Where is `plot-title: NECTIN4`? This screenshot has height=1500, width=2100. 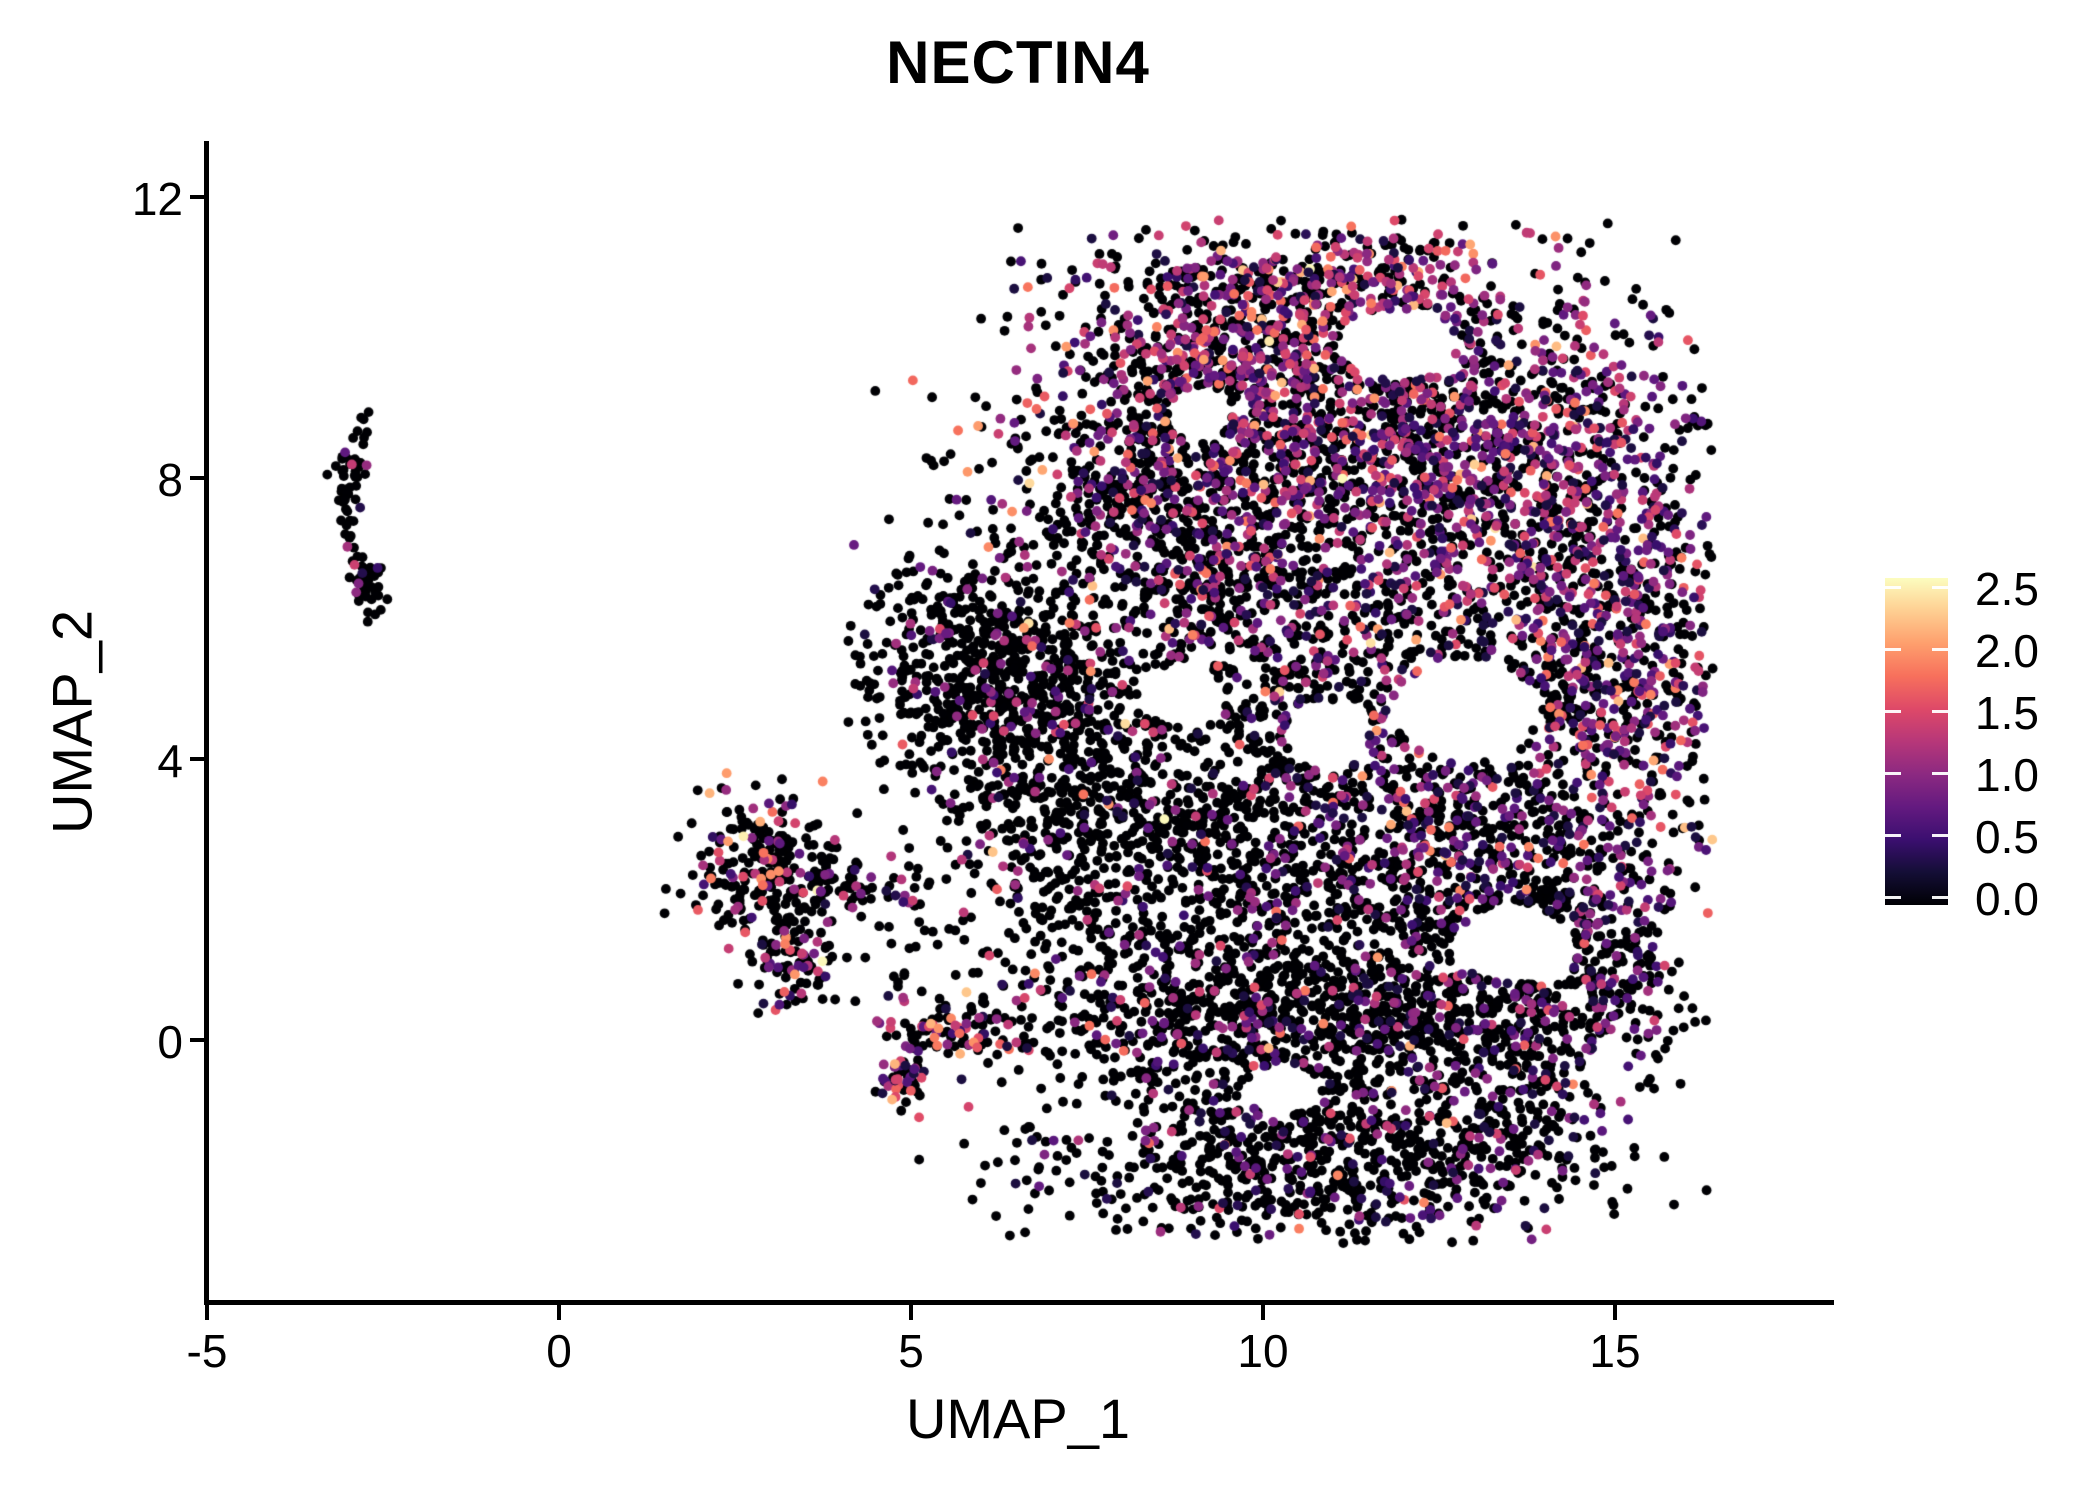 plot-title: NECTIN4 is located at coordinates (1018, 62).